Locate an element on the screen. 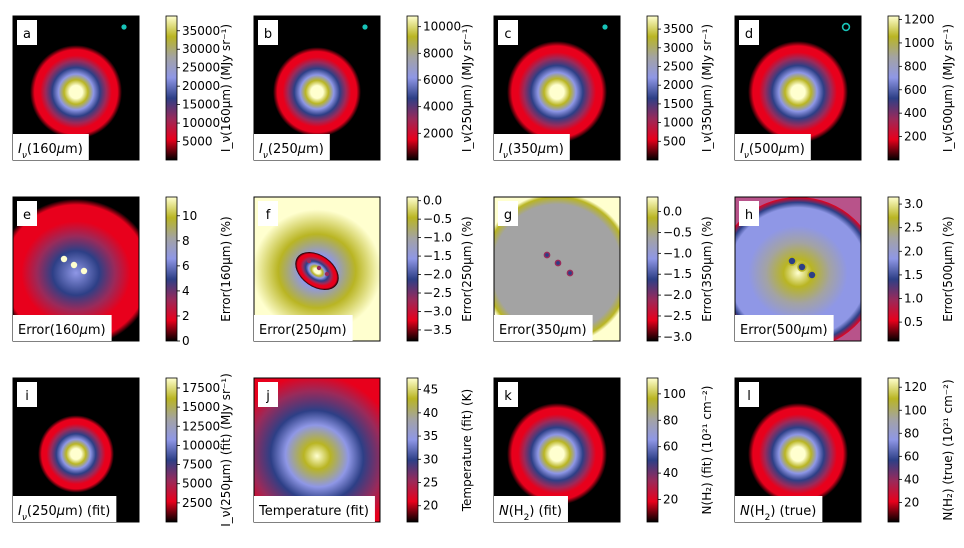 This screenshot has width=964, height=548. colorbar-tick-label: 45 is located at coordinates (430, 390).